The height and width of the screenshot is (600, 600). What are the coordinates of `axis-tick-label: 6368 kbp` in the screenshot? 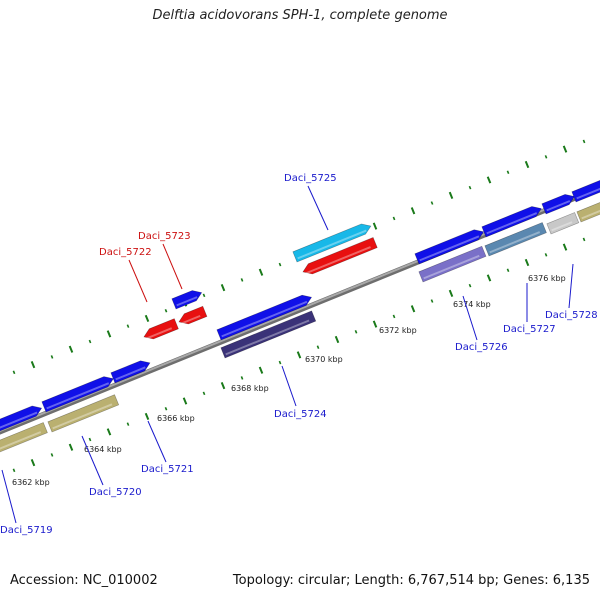 It's located at (250, 388).